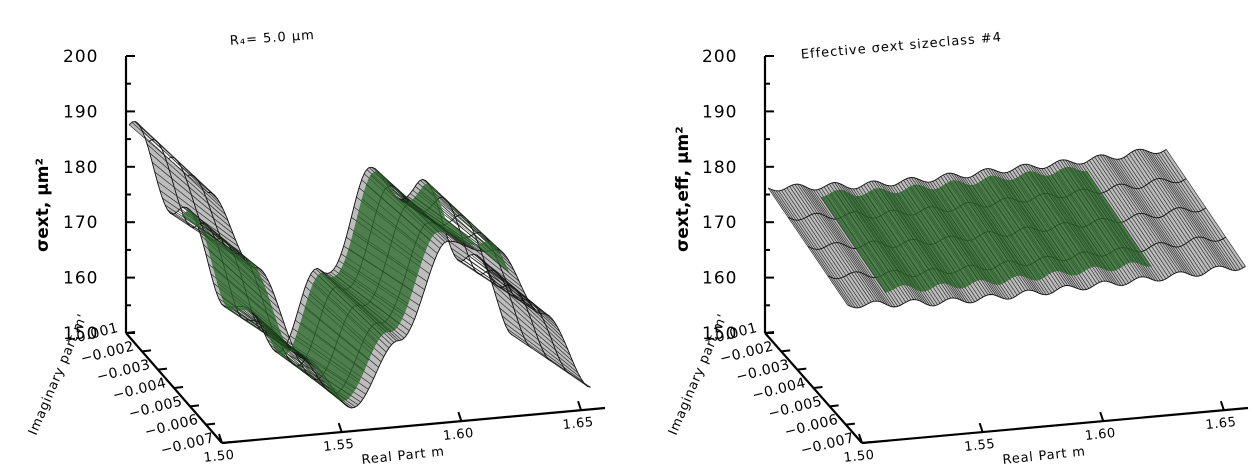 This screenshot has width=1253, height=464. Describe the element at coordinates (272, 38) in the screenshot. I see `chart-title: R₄= 5.0 μm` at that location.